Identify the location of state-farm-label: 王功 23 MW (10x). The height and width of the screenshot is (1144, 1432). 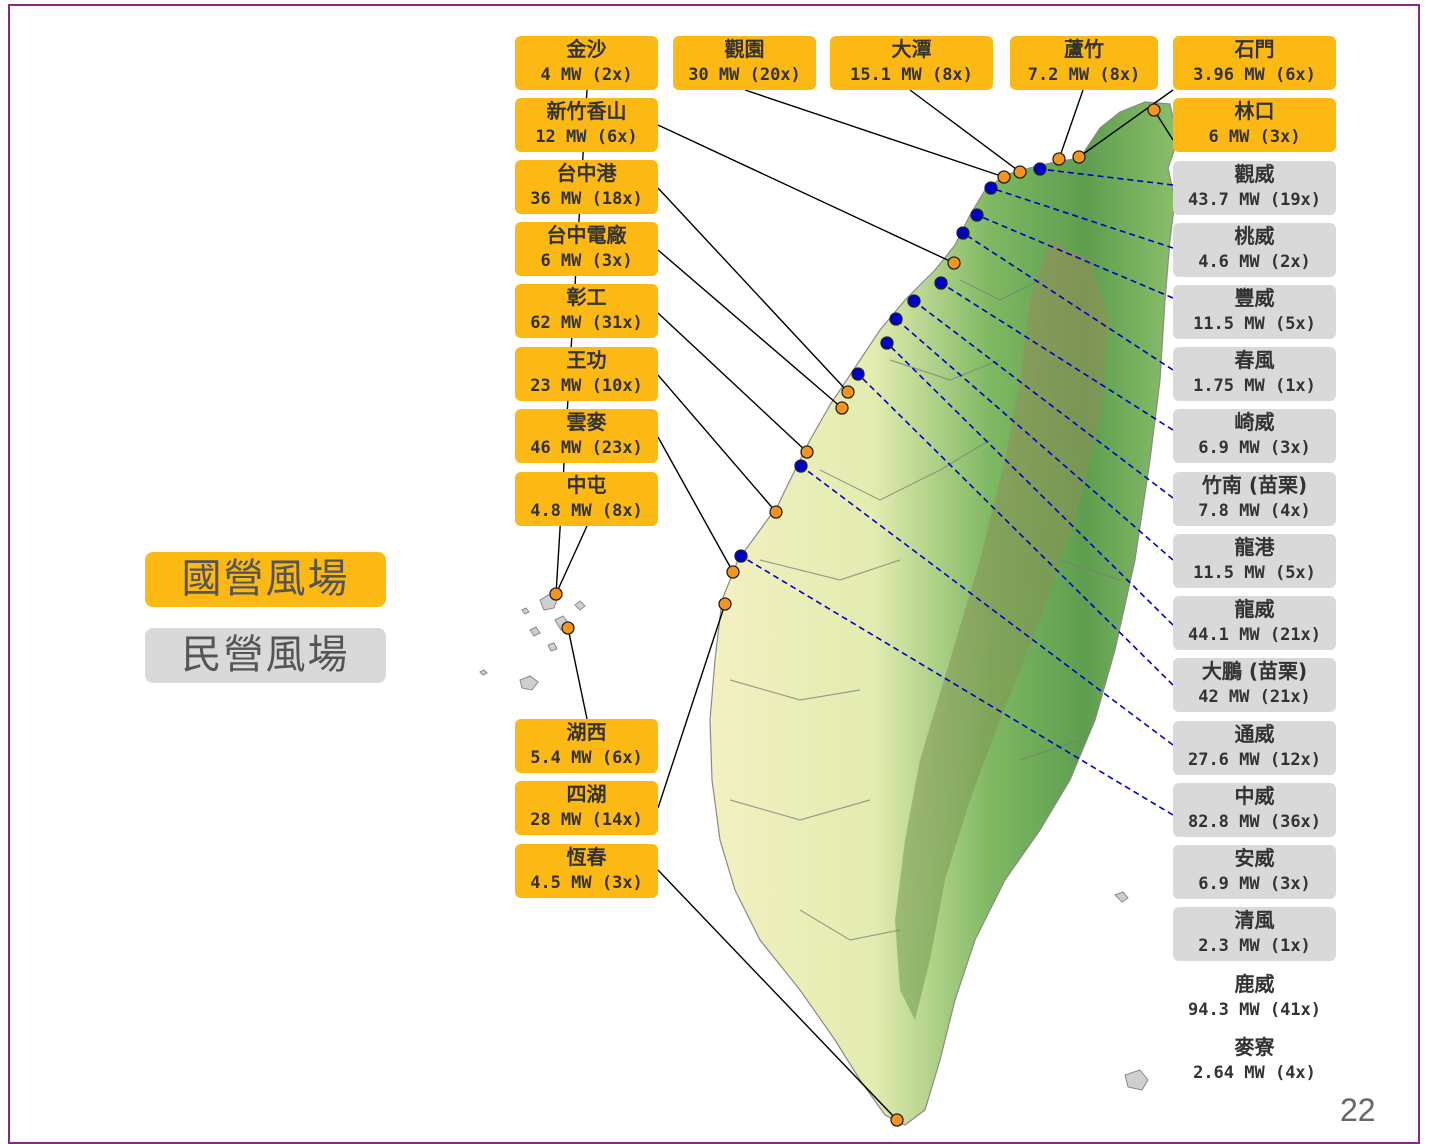
(586, 374).